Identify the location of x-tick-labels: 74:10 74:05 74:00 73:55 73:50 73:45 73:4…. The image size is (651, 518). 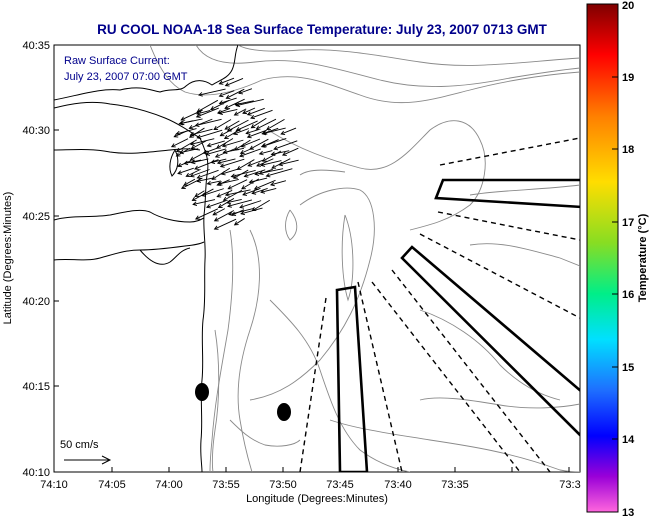
(310, 485).